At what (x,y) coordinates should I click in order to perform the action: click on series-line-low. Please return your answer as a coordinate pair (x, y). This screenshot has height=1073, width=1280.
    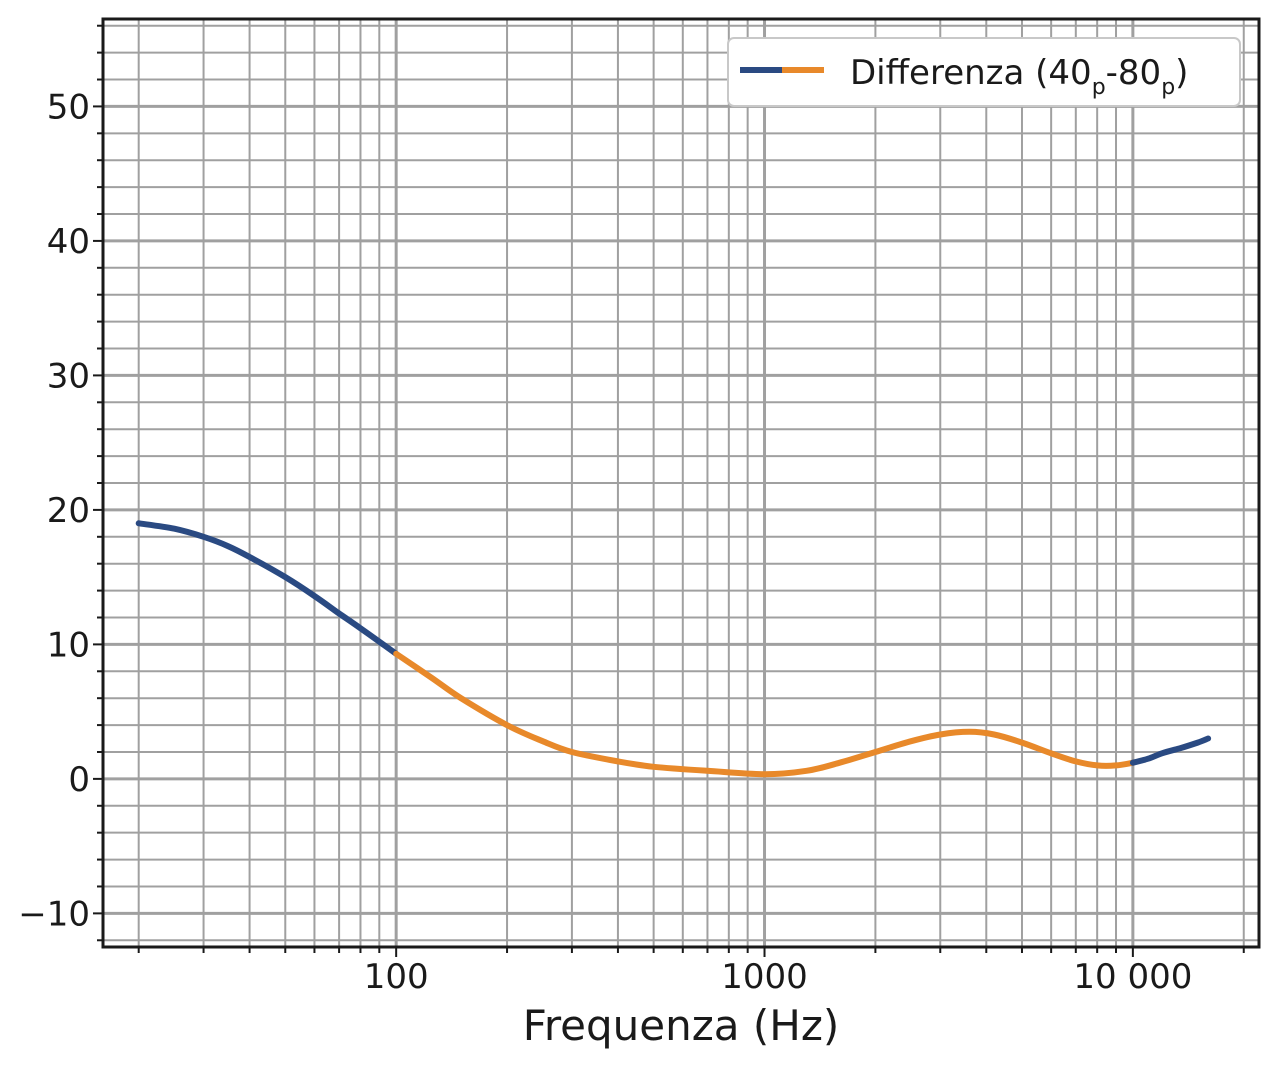
    Looking at the image, I should click on (267, 588).